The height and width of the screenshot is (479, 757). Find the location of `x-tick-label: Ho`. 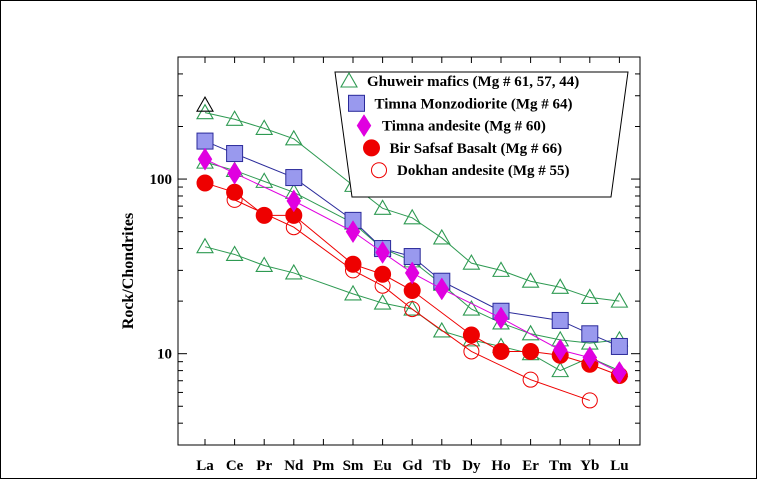

x-tick-label: Ho is located at coordinates (500, 466).